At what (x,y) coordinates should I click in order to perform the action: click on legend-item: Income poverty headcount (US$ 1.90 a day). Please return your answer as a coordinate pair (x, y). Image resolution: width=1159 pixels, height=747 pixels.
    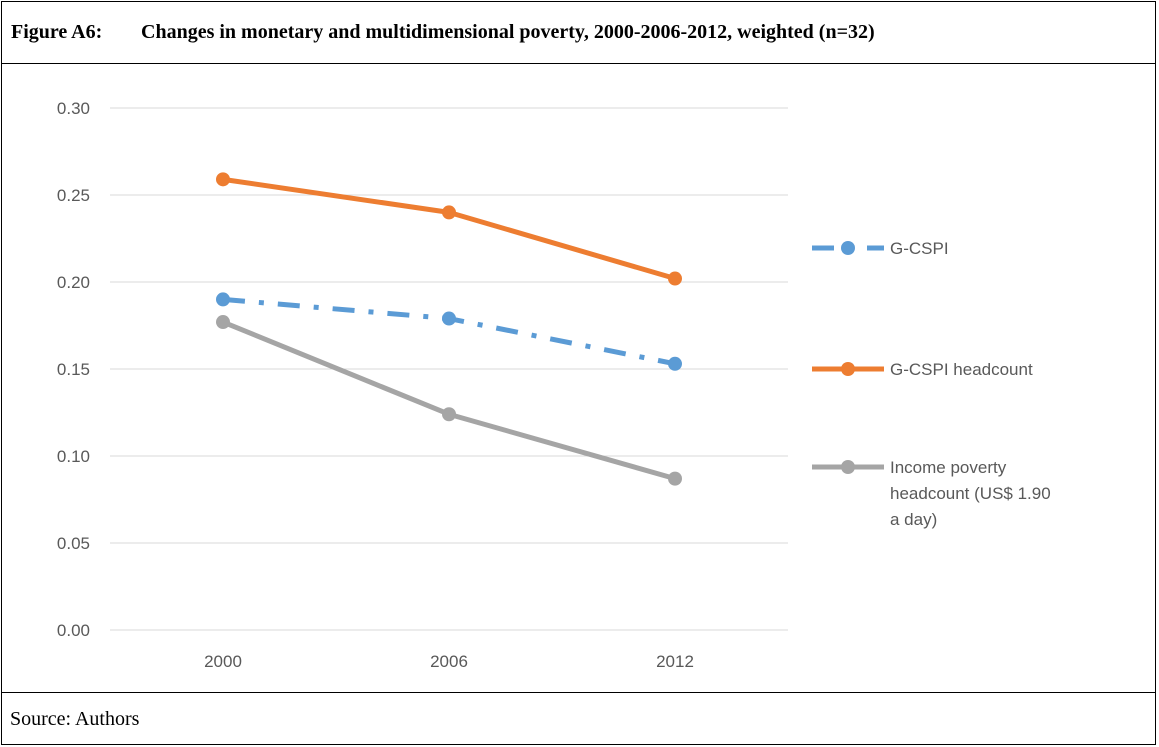
    Looking at the image, I should click on (931, 493).